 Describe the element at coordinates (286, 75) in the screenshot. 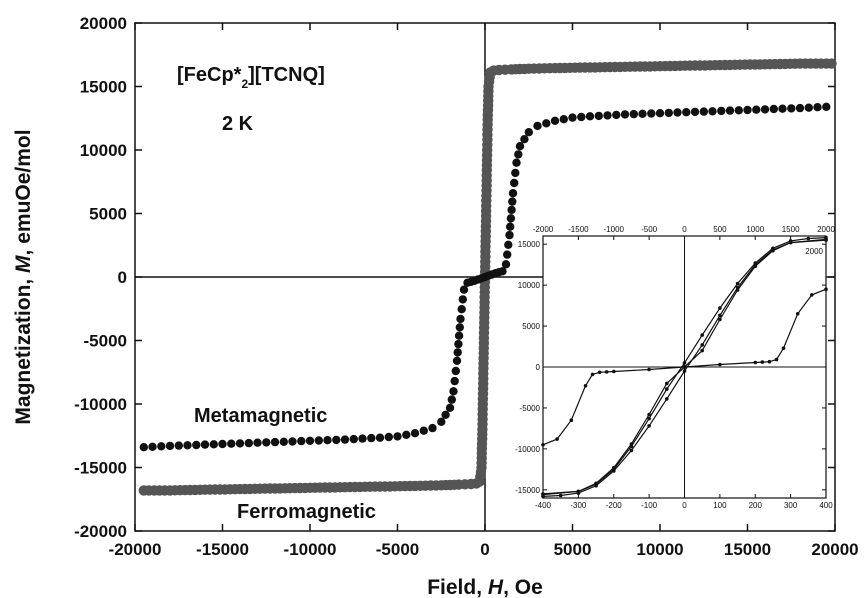

I see `compound-label-b: ][TCNQ]` at that location.